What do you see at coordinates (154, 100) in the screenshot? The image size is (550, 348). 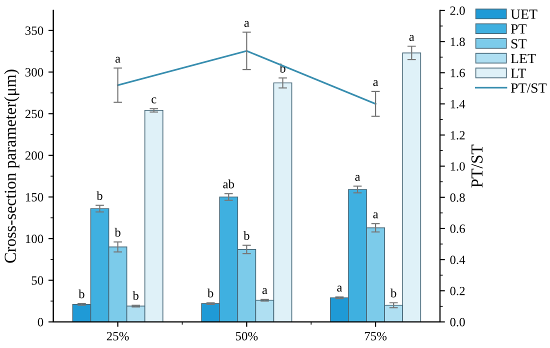 I see `data-label: c` at bounding box center [154, 100].